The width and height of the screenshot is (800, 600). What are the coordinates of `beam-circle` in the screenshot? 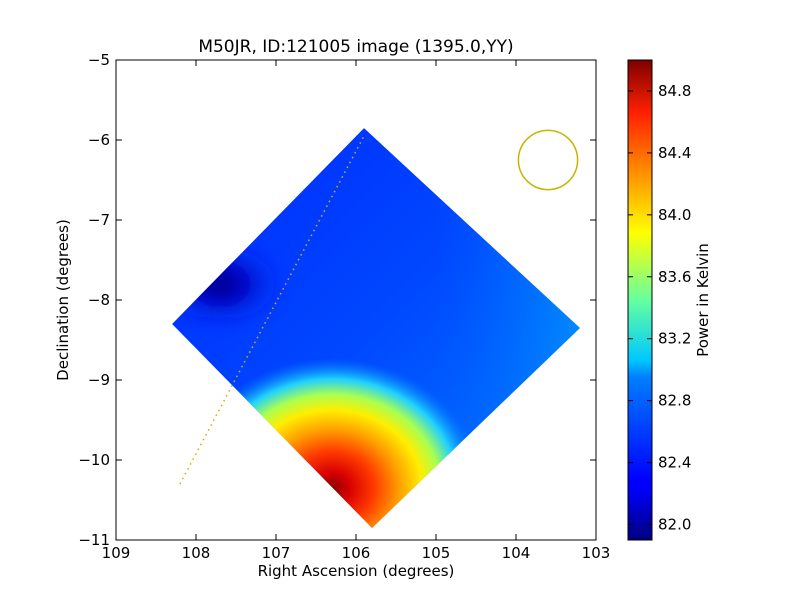 It's located at (548, 160).